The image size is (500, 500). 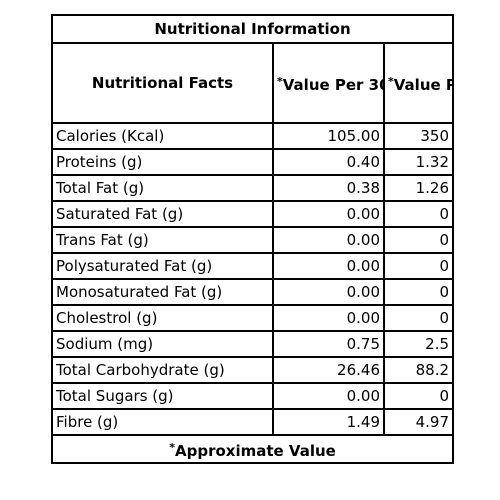 What do you see at coordinates (328, 422) in the screenshot?
I see `value-per-30g: 1.49` at bounding box center [328, 422].